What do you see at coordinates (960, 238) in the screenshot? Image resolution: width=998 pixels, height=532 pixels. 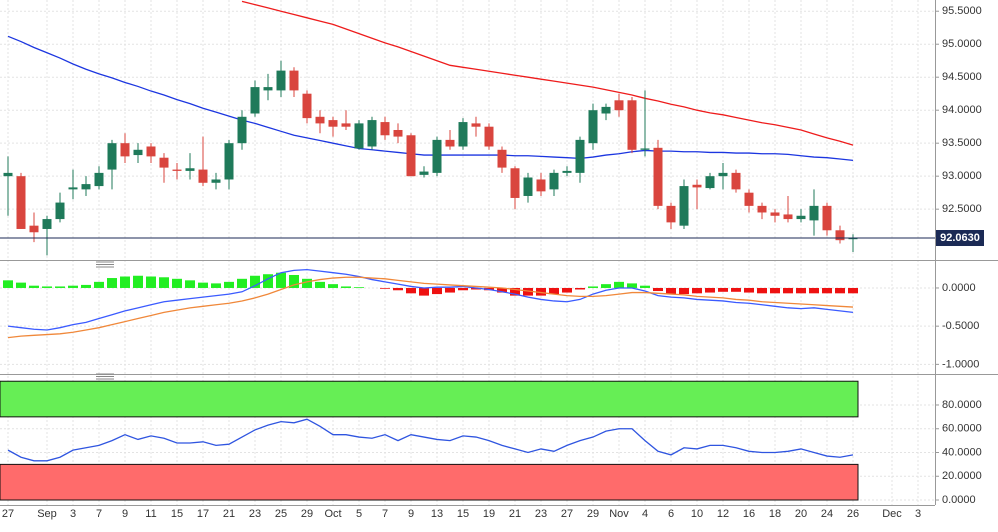 I see `last-price-label: 92.0630` at bounding box center [960, 238].